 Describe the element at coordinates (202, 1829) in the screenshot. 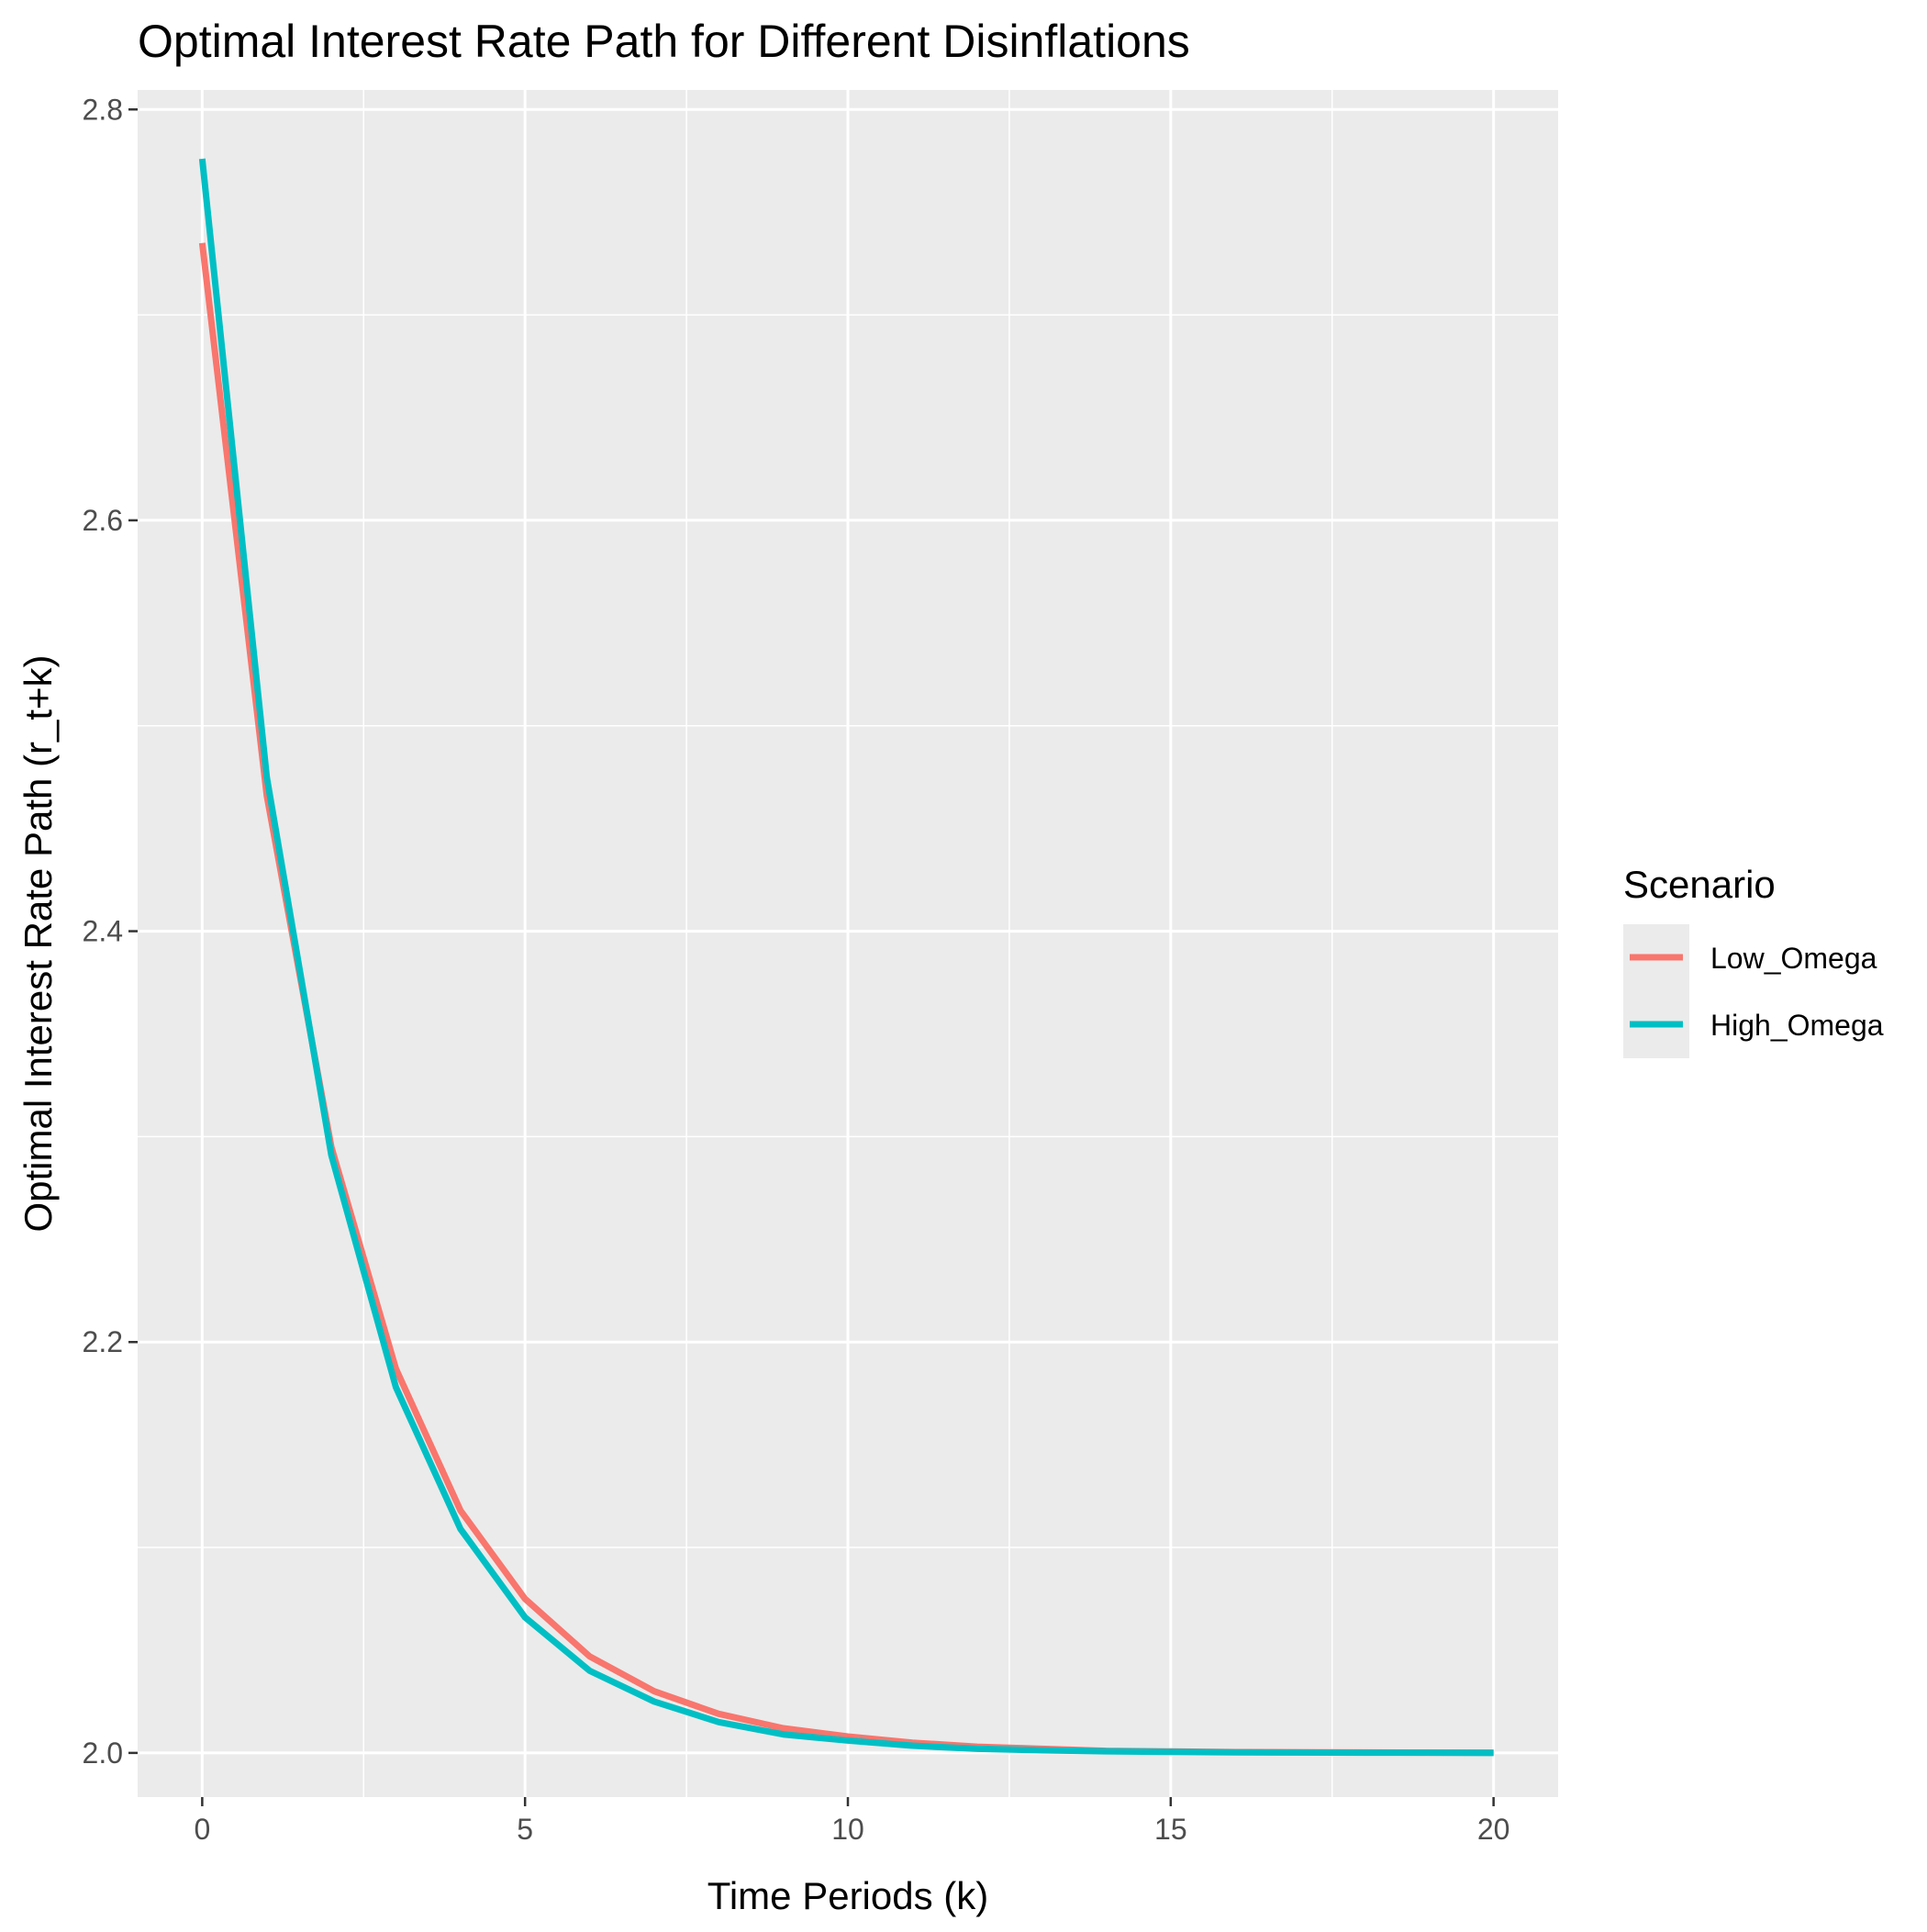

I see `x-tick-label: 0` at that location.